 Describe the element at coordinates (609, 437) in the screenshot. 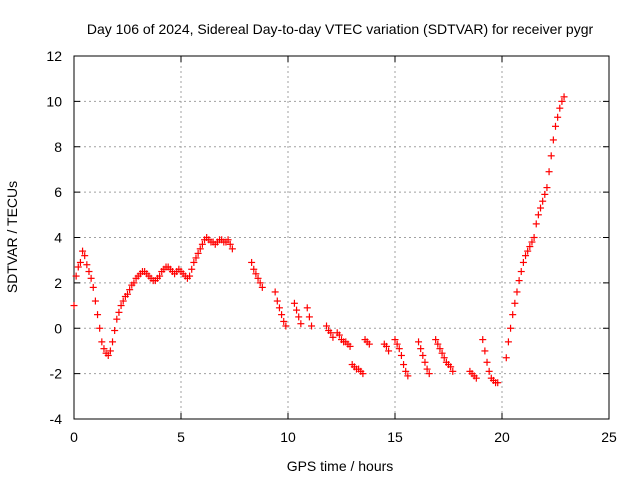

I see `x-tick-label: 25` at that location.